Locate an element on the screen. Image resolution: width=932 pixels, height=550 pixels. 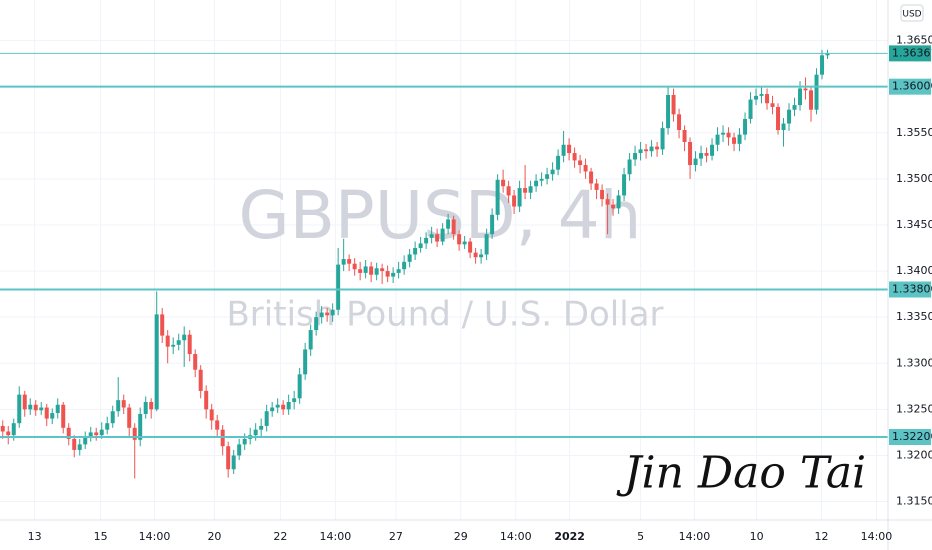
last-price-label: 1.36361 is located at coordinates (912, 52).